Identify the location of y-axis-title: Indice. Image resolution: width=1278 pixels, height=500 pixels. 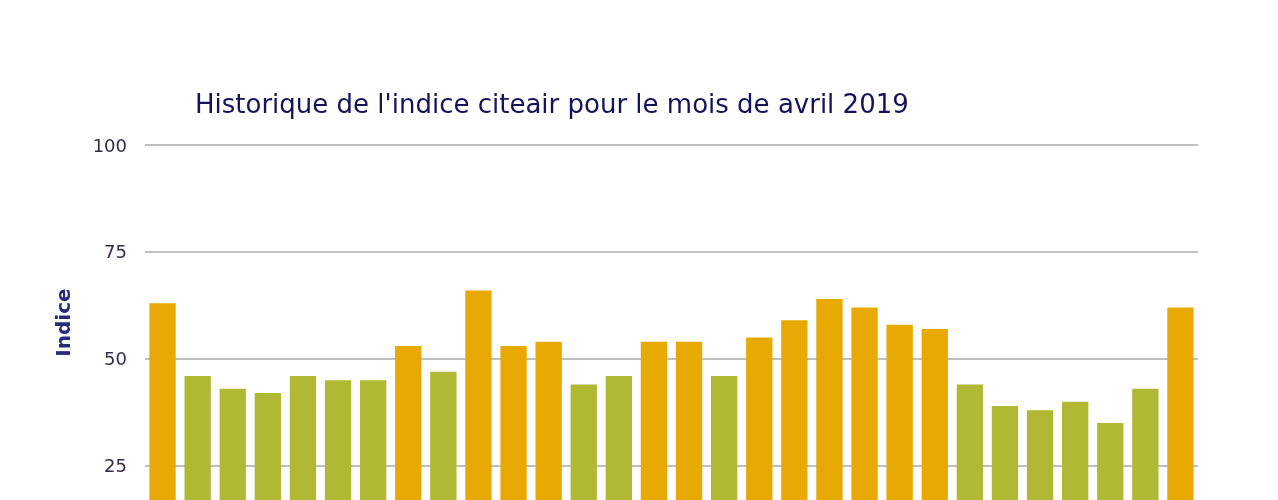
(63, 322).